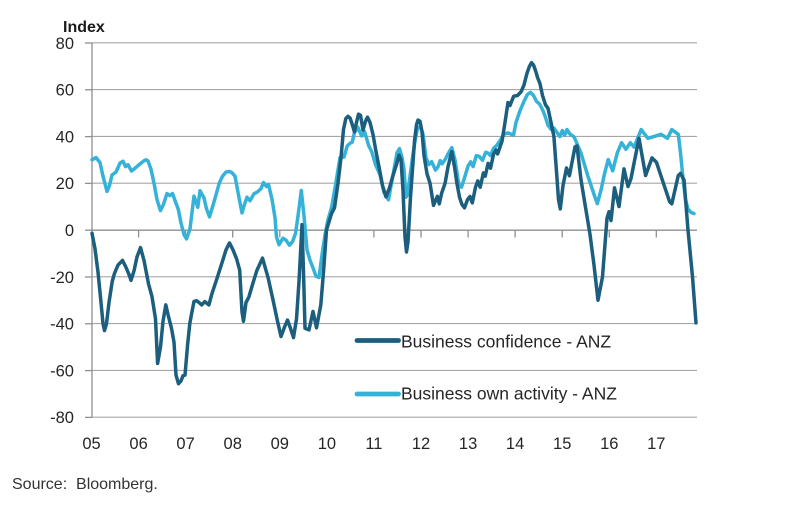 This screenshot has width=800, height=506. Describe the element at coordinates (185, 444) in the screenshot. I see `svg-text: 07` at that location.